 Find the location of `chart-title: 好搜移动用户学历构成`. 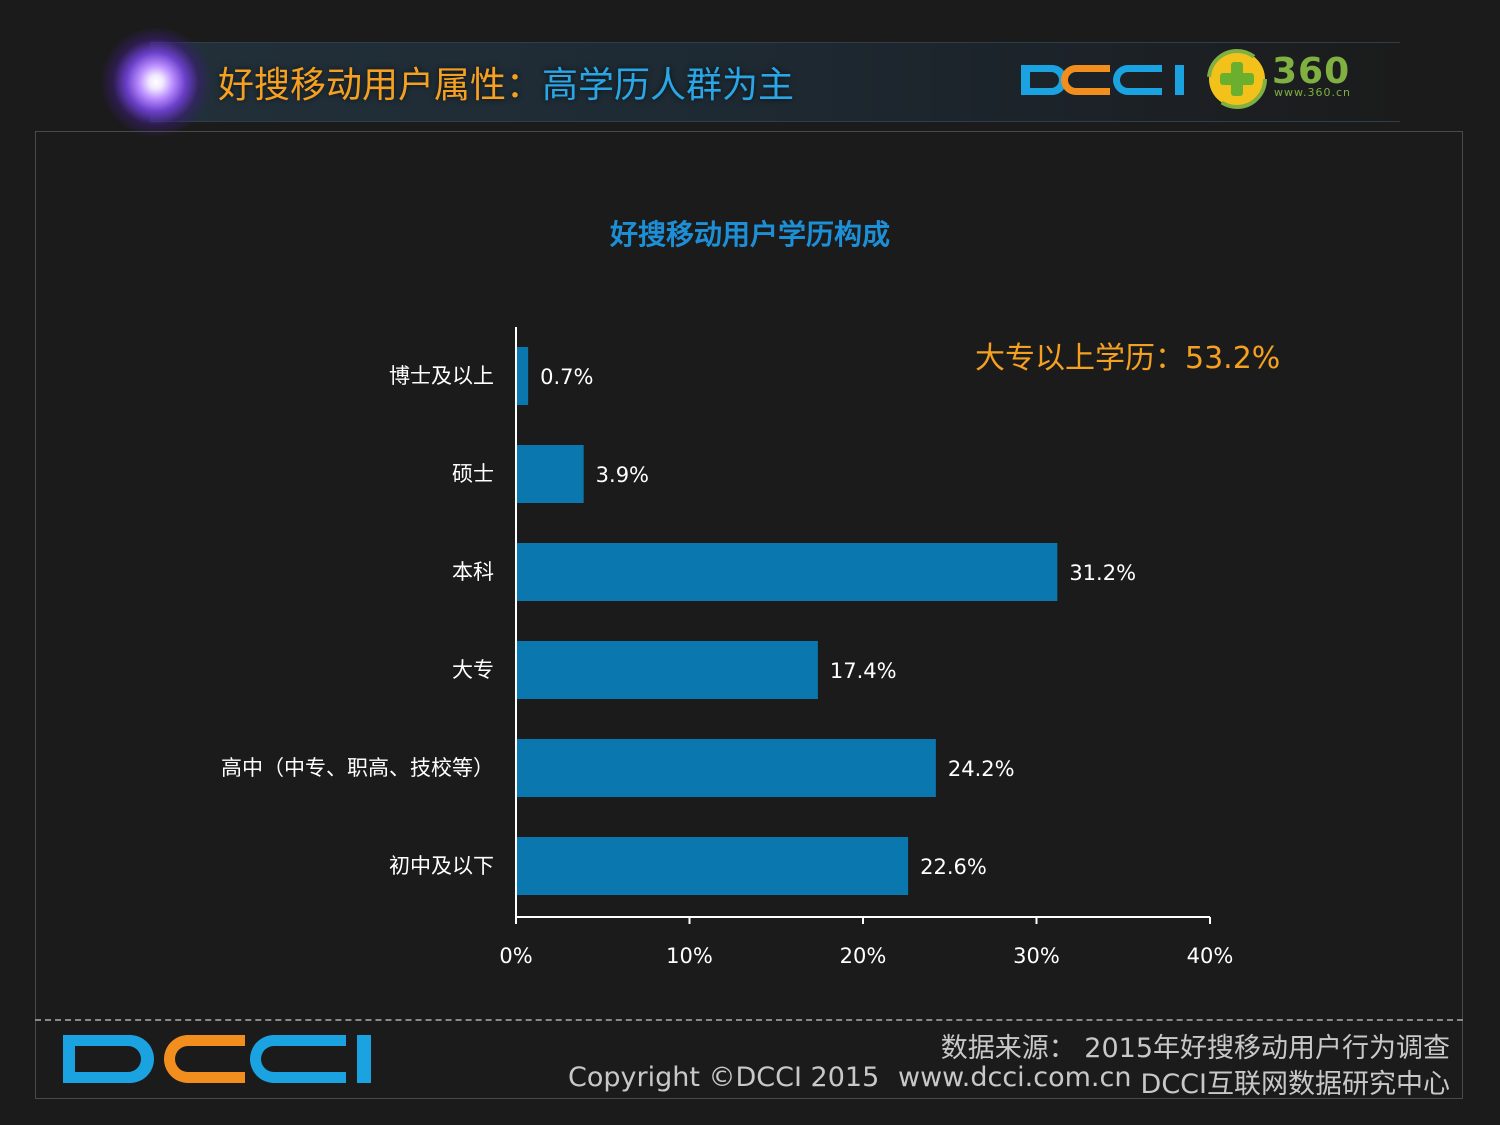

chart-title: 好搜移动用户学历构成 is located at coordinates (749, 234).